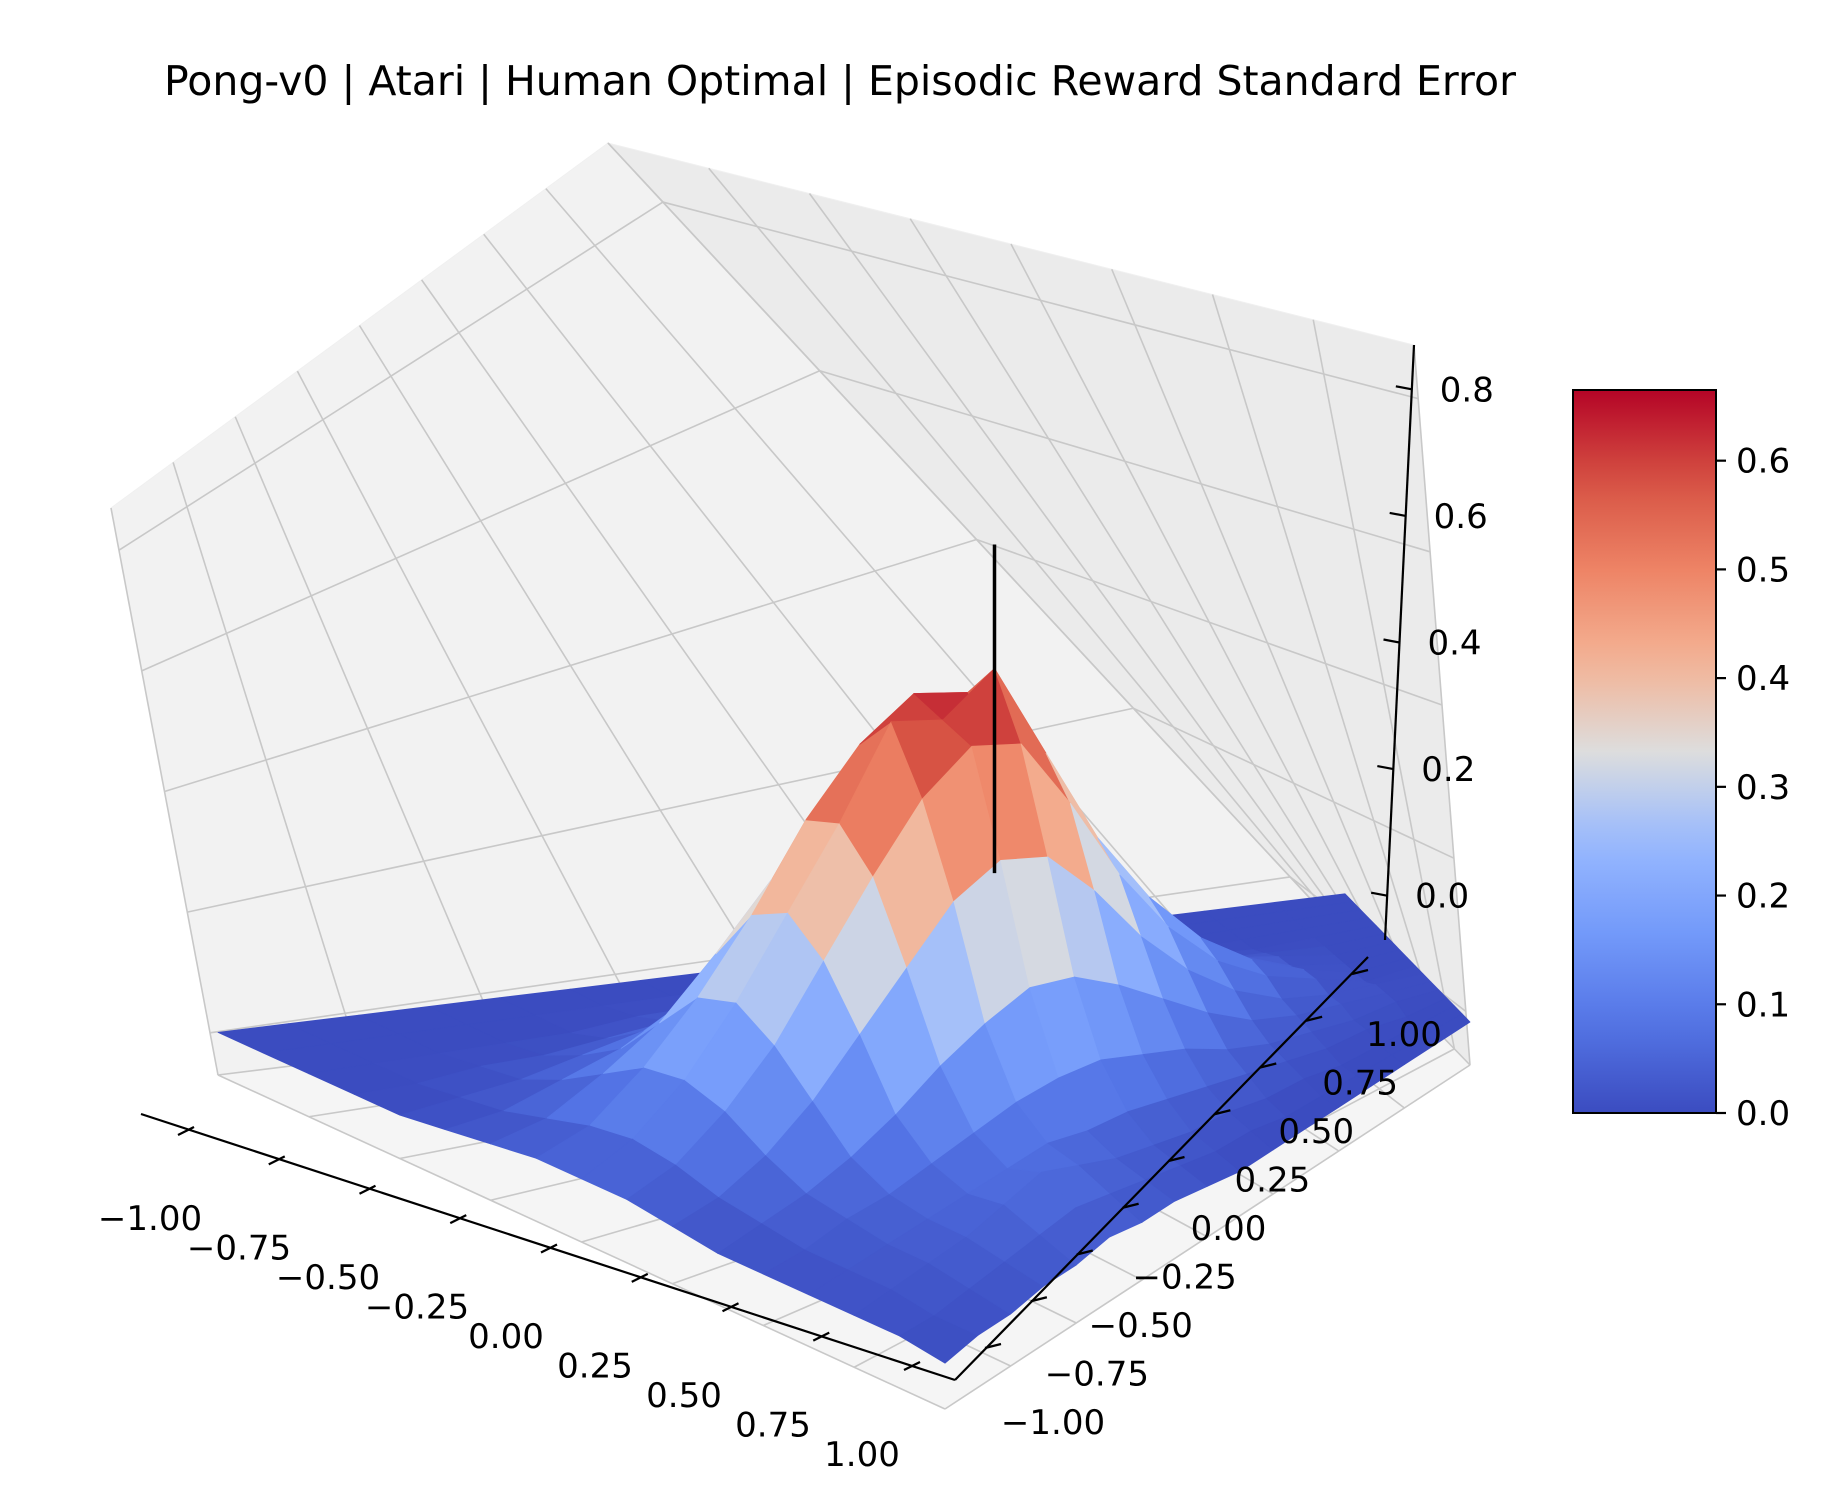  What do you see at coordinates (1185, 1278) in the screenshot?
I see `y-tick-label: −0.25` at bounding box center [1185, 1278].